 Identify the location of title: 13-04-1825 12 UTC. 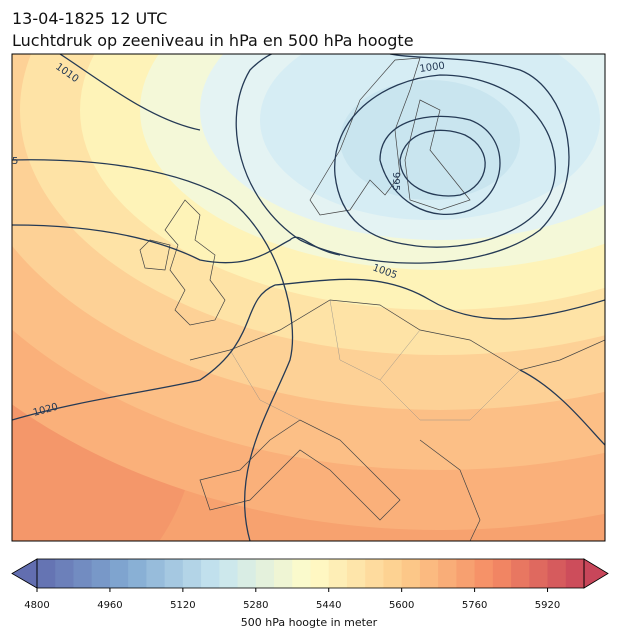
(89, 18).